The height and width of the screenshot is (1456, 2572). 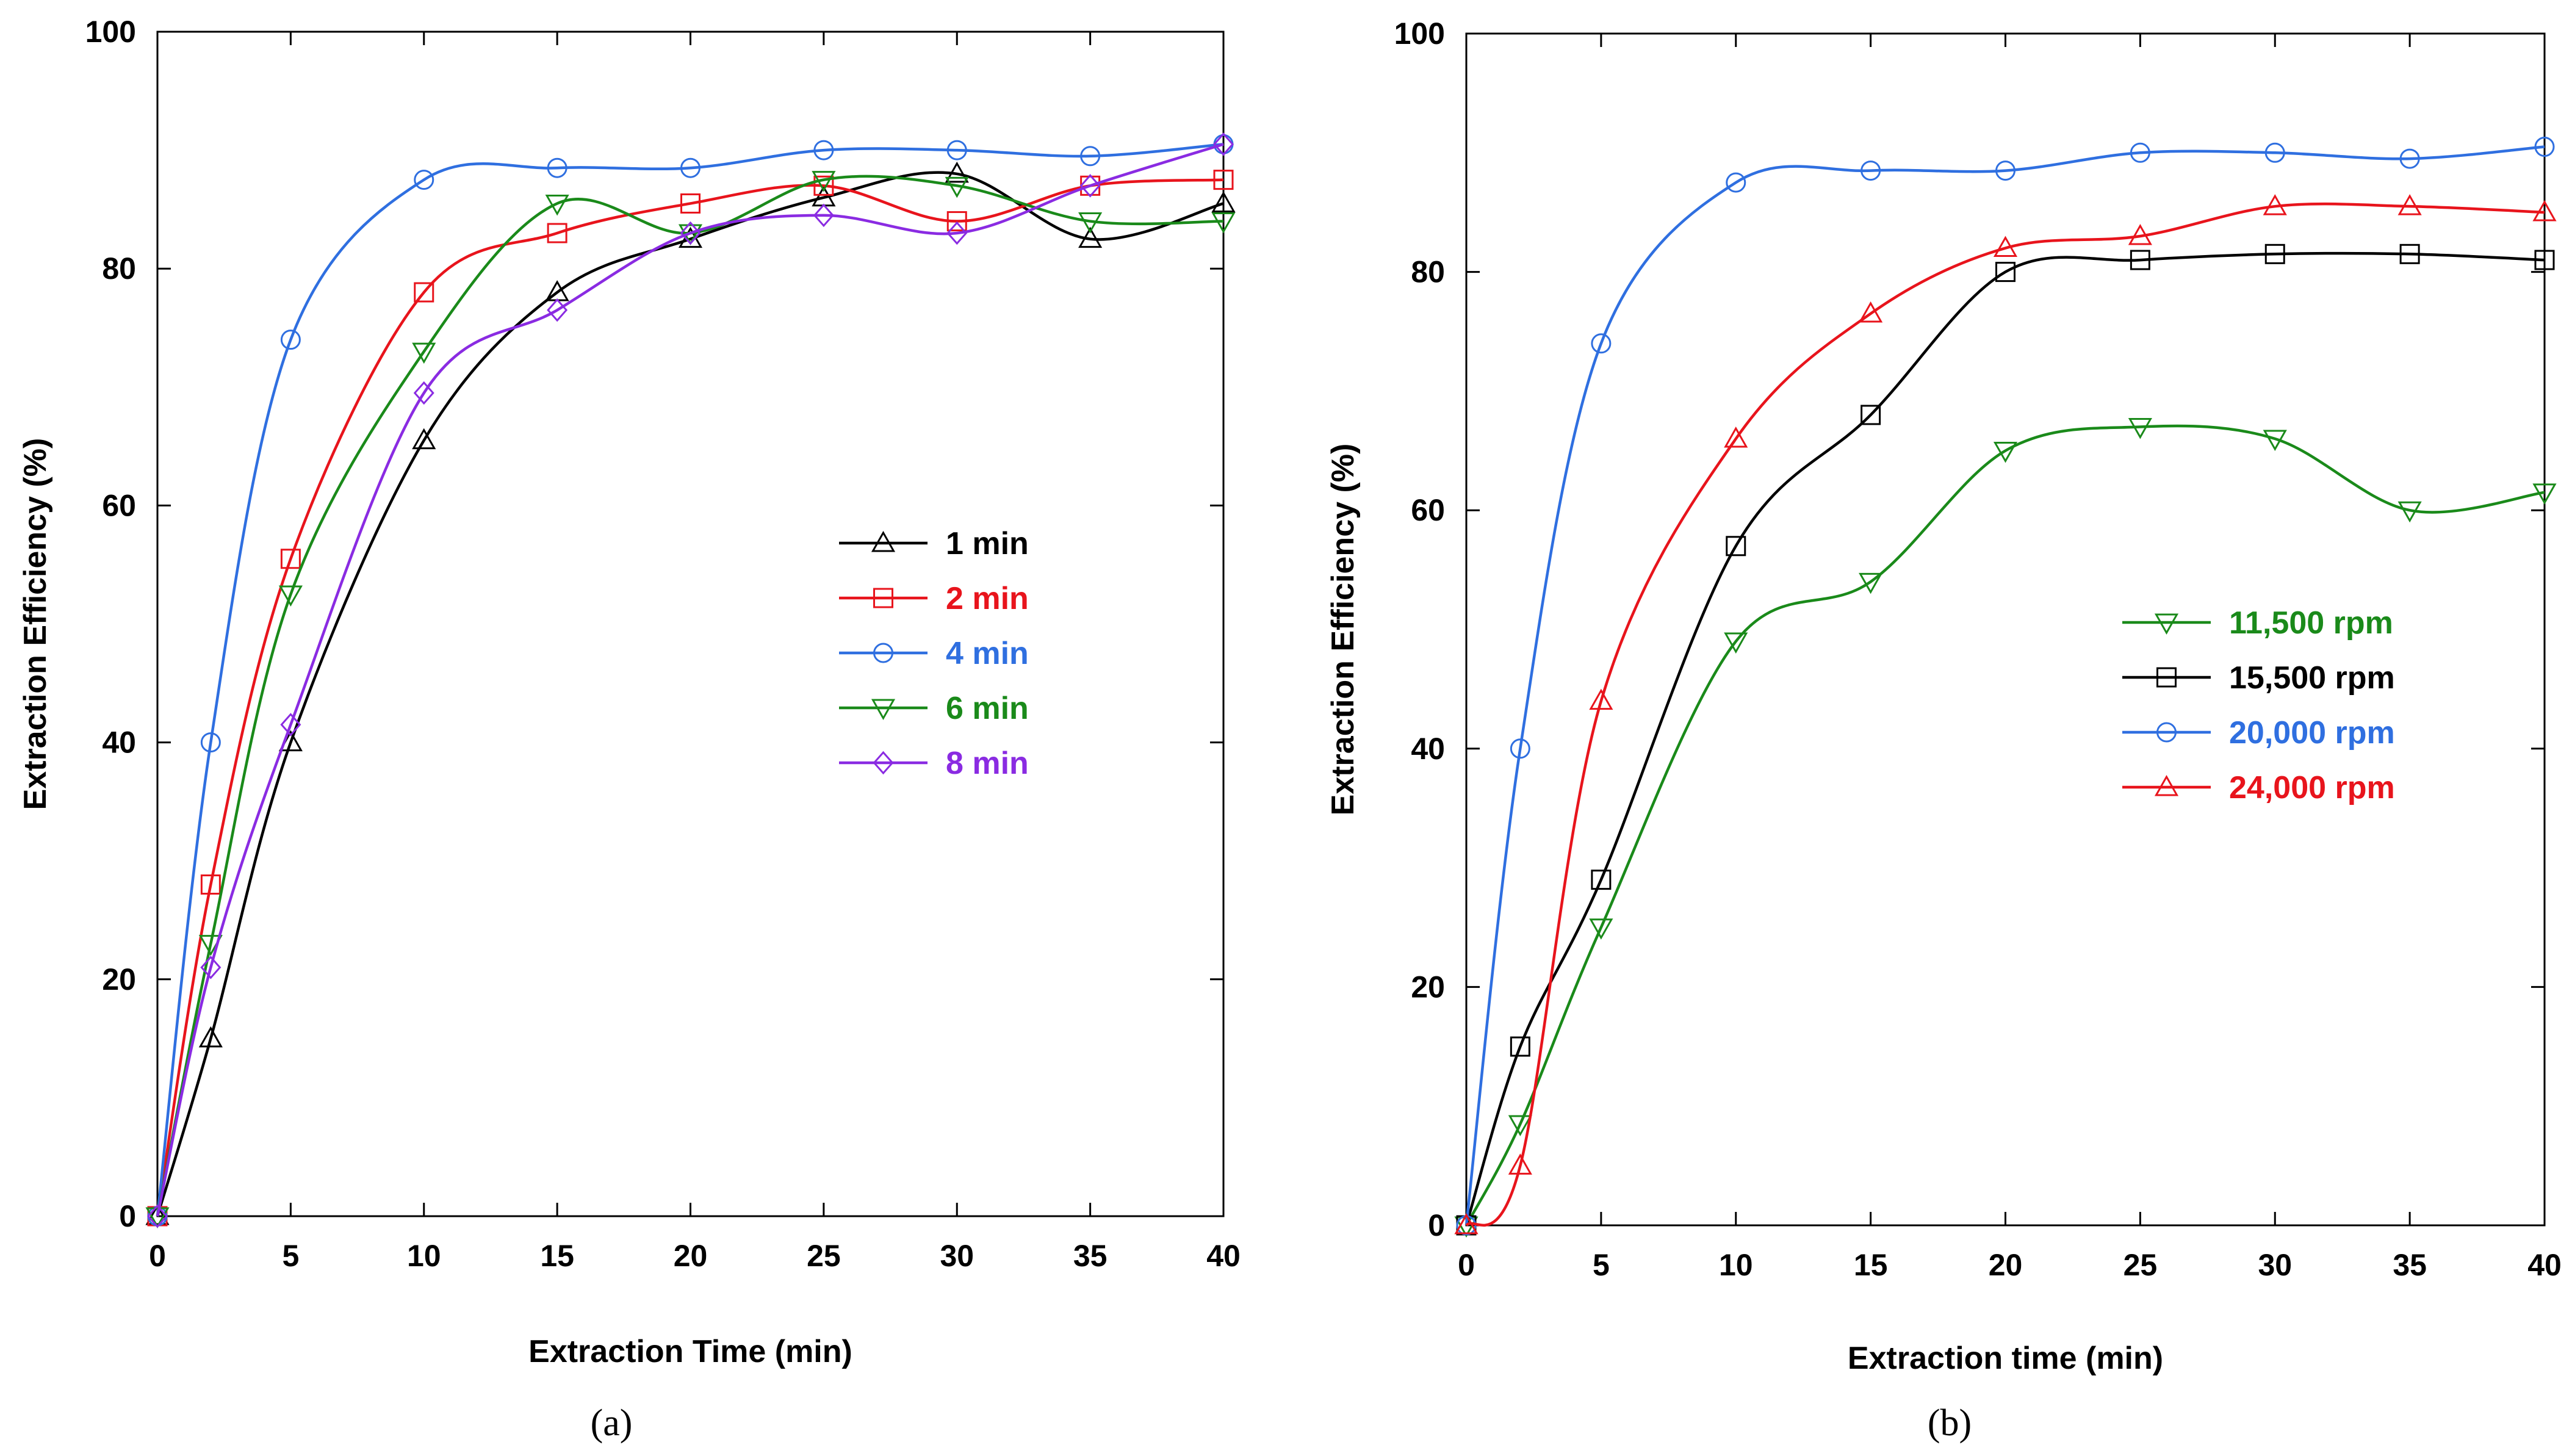 I want to click on y-axis-title: Extraction Efficiency (%), so click(x=1343, y=630).